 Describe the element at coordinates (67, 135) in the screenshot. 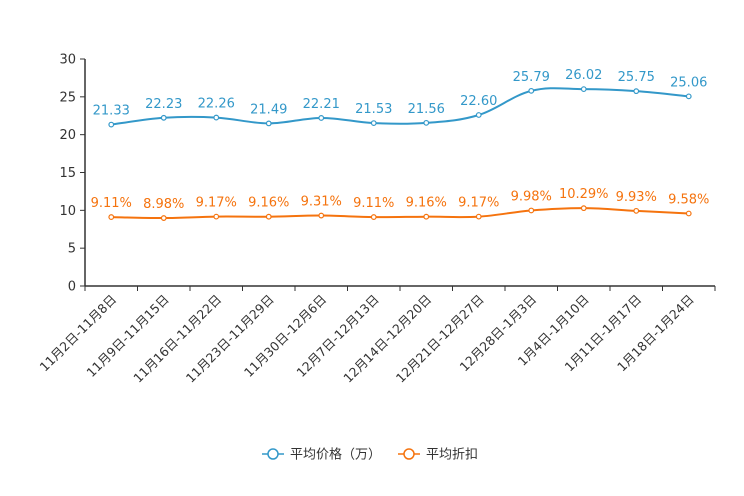

I see `y-tick-label: 20` at that location.